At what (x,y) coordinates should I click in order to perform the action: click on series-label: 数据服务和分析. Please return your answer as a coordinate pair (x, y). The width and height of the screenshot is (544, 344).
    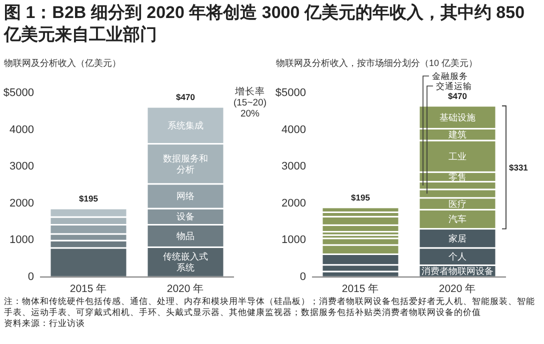
    Looking at the image, I should click on (185, 163).